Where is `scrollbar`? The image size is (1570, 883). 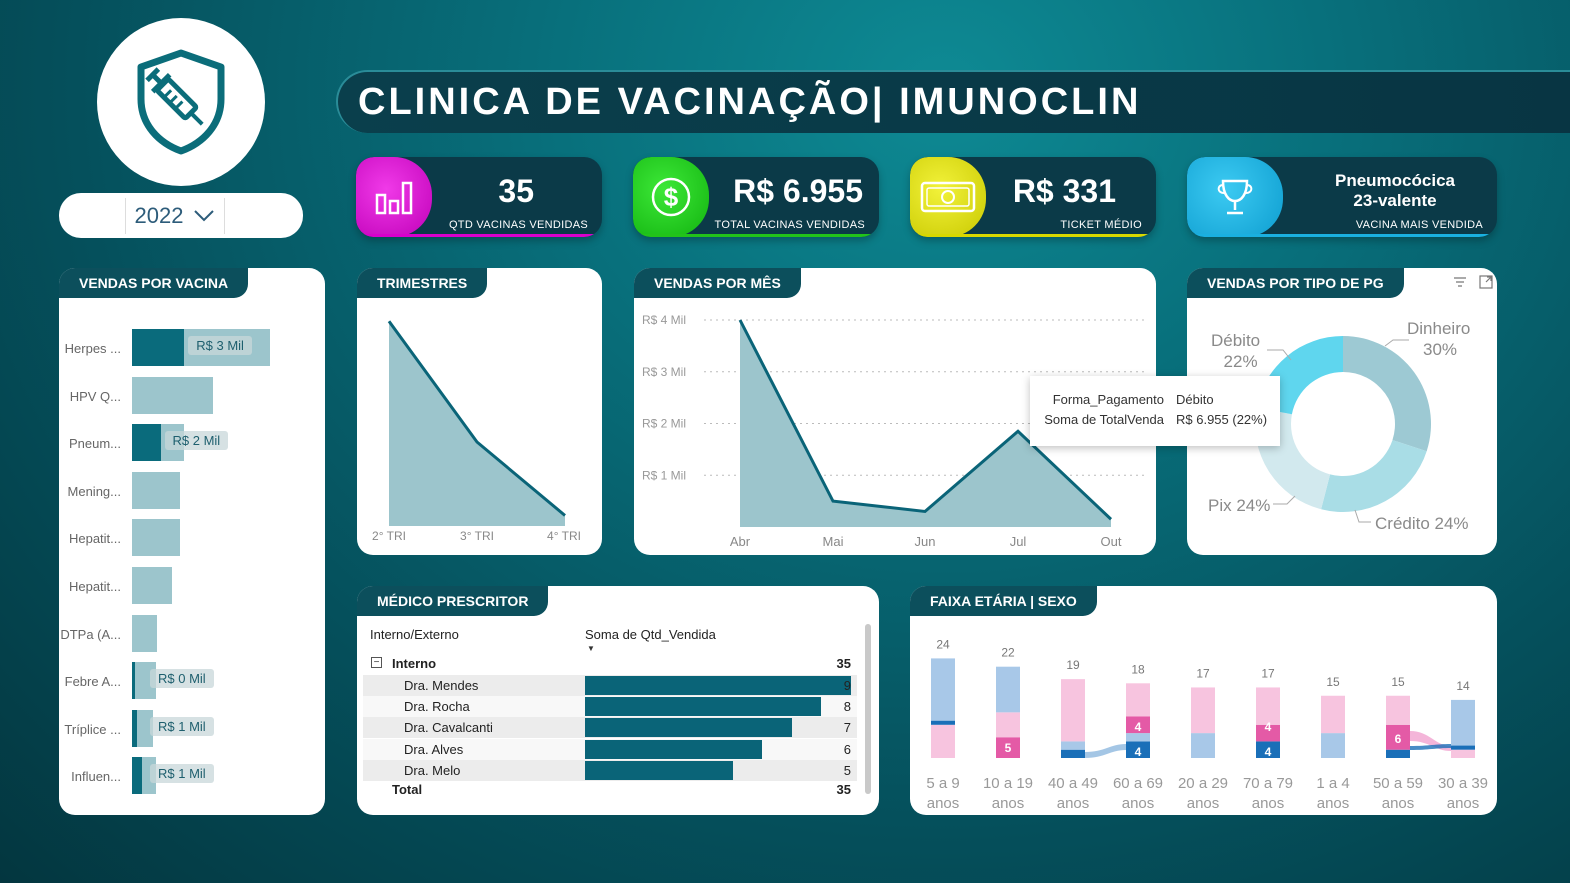
scrollbar is located at coordinates (868, 709).